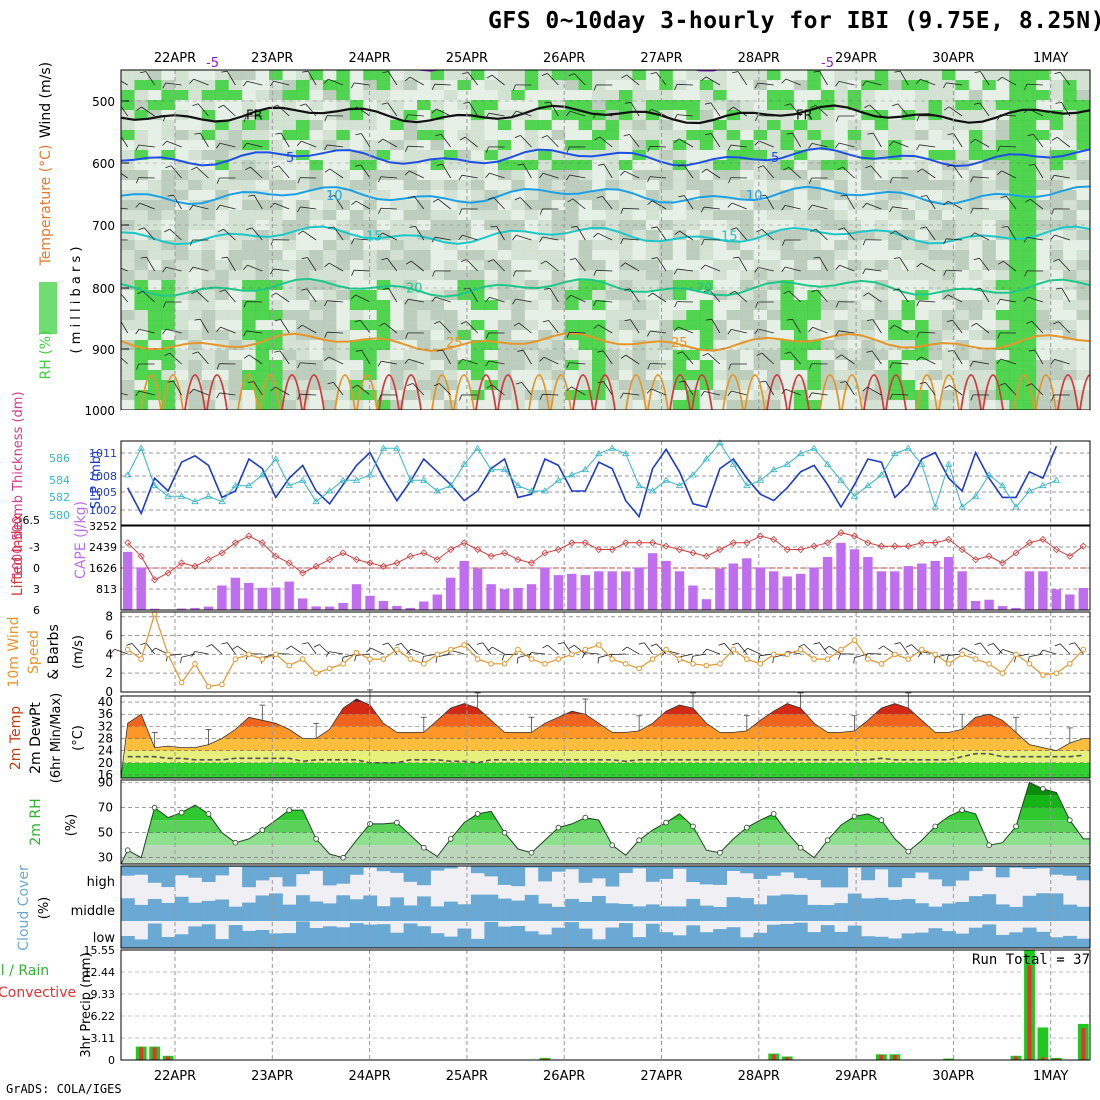  Describe the element at coordinates (477, 659) in the screenshot. I see `wind-speed-point` at that location.